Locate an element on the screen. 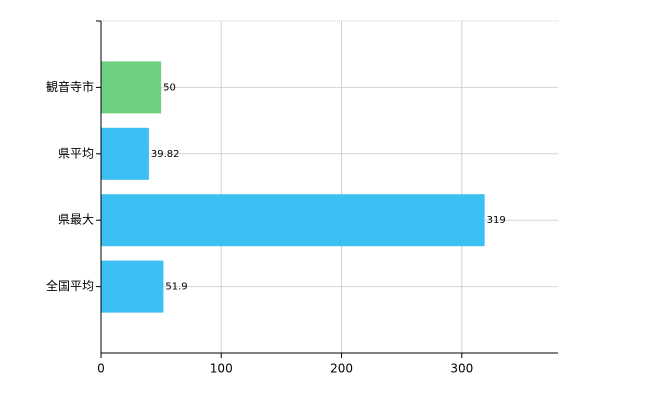 The height and width of the screenshot is (400, 650). value-label: 39.82 is located at coordinates (165, 154).